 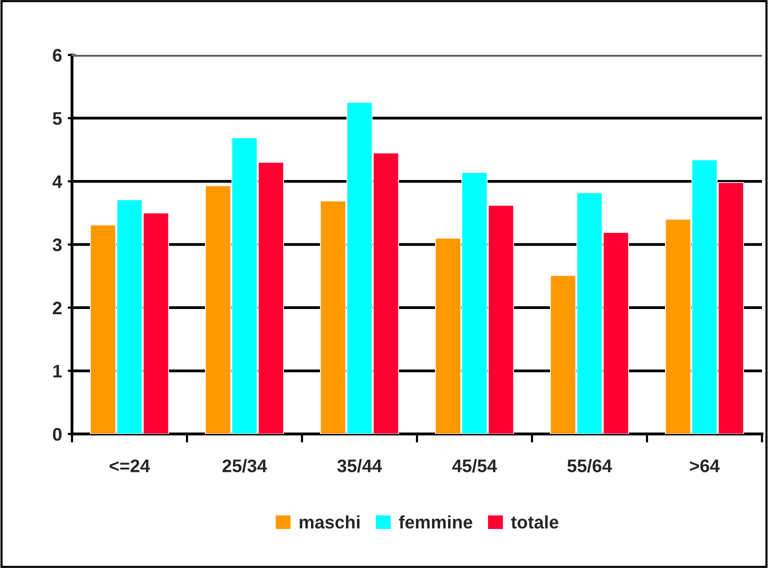 What do you see at coordinates (534, 522) in the screenshot?
I see `legend-label: totale` at bounding box center [534, 522].